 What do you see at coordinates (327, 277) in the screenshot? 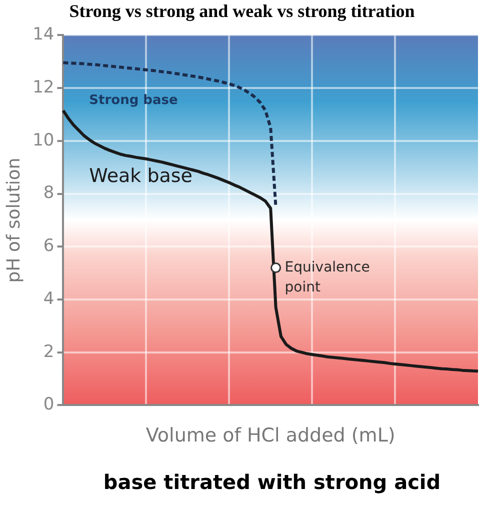
I see `annotation: Equivalence point` at bounding box center [327, 277].